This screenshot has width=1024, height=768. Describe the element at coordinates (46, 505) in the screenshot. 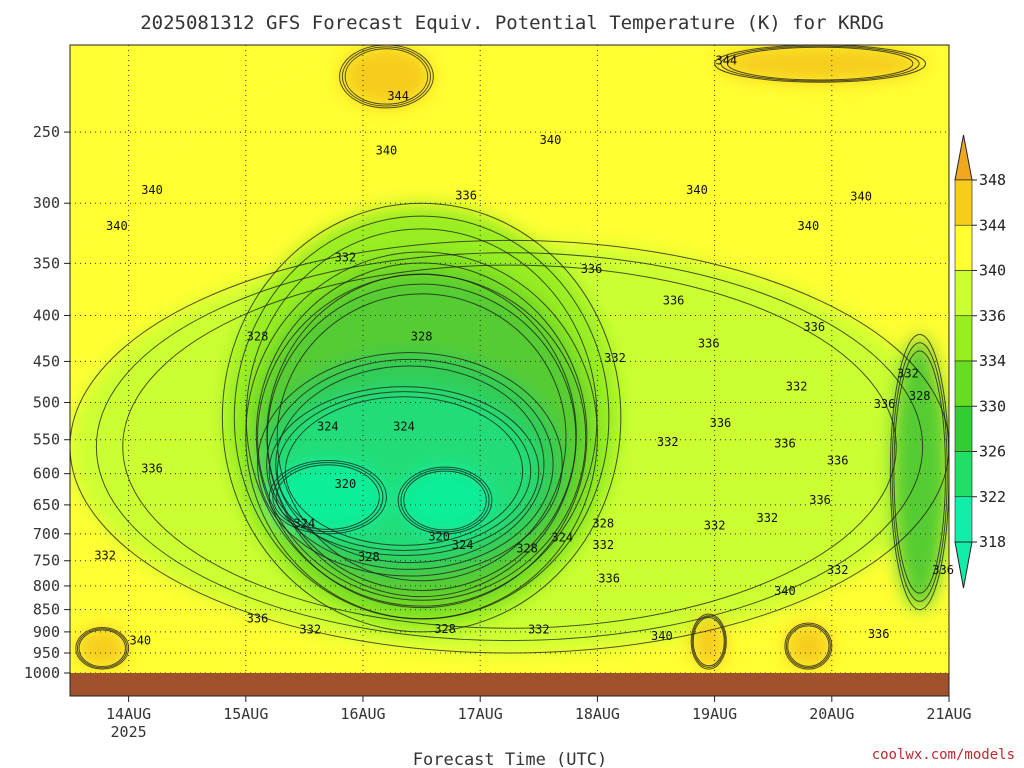

I see `y-tick-label: 650` at that location.